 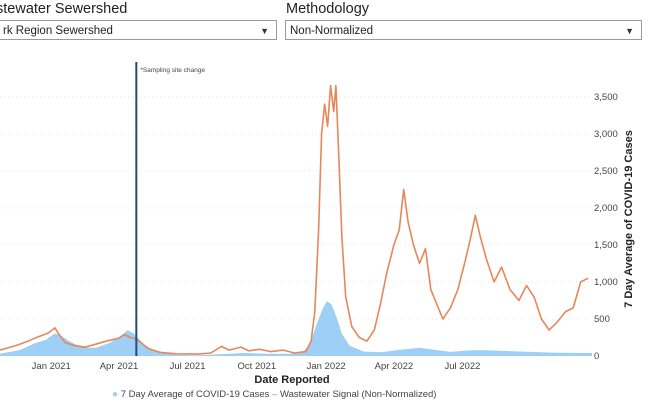 I want to click on x-tick-label: Jan 2022, so click(x=326, y=366).